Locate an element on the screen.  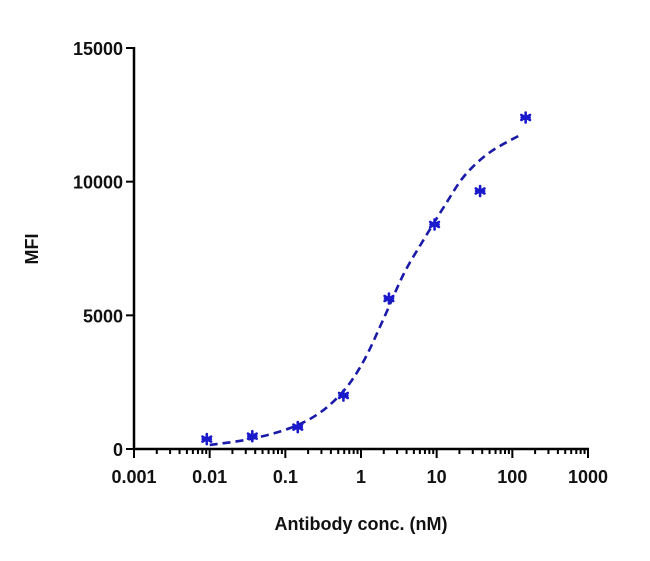
x-tick-label: 1000 is located at coordinates (588, 477).